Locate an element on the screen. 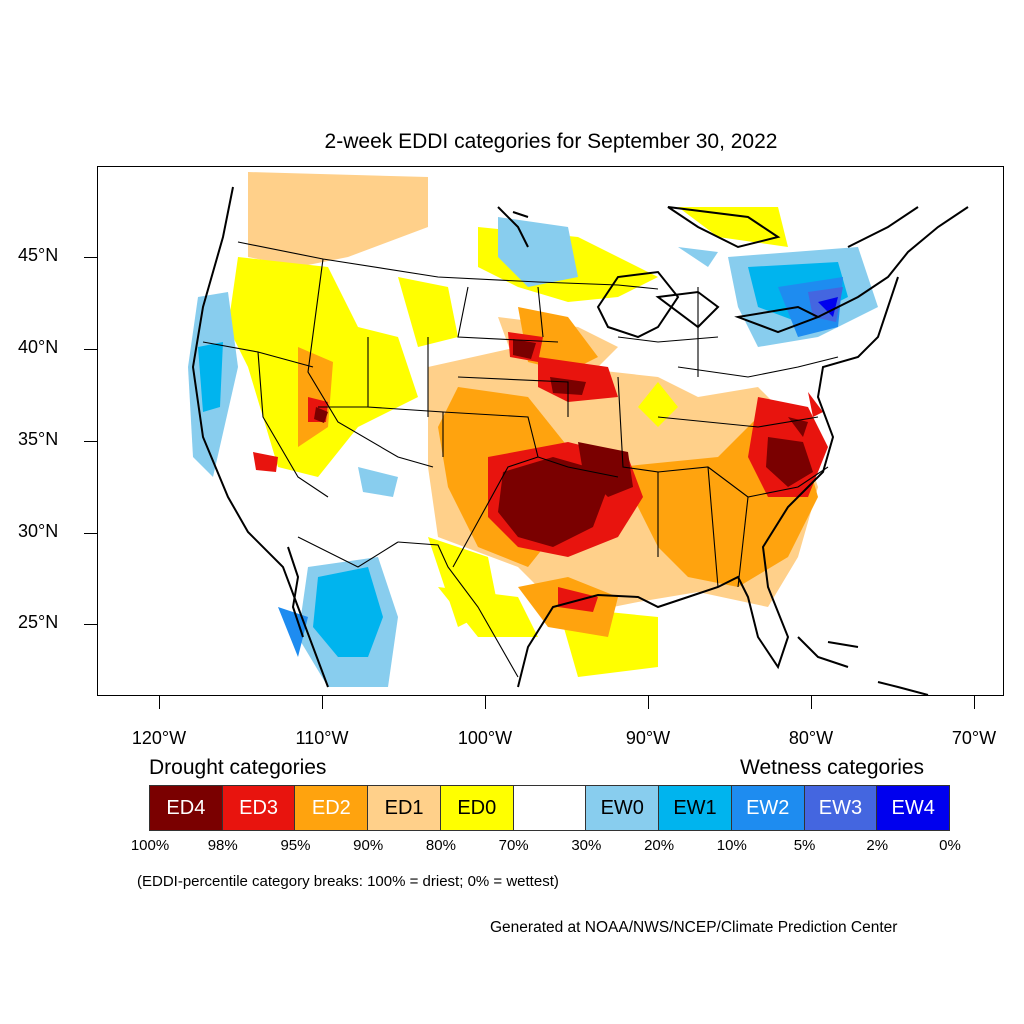 The image size is (1024, 1024). wetness-categories-heading: Wetness categories is located at coordinates (832, 767).